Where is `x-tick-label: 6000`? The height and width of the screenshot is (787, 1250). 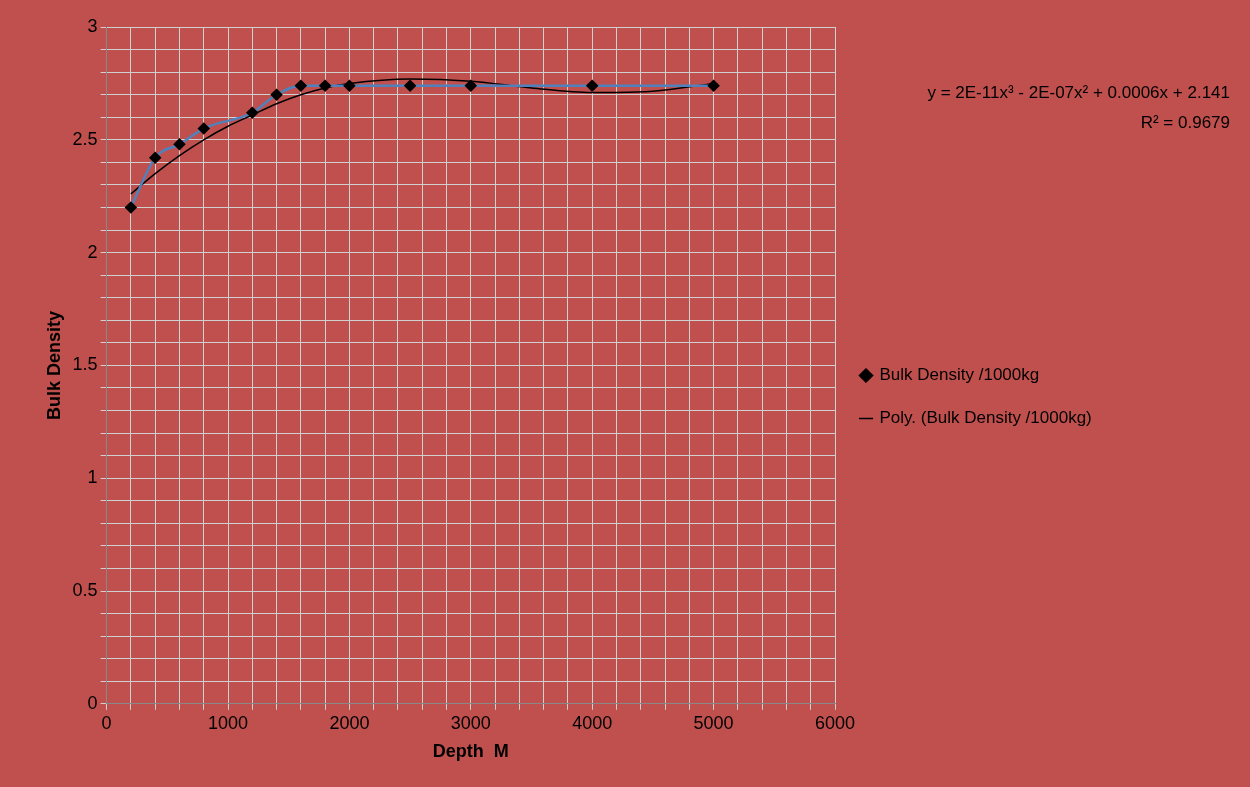
x-tick-label: 6000 is located at coordinates (835, 722).